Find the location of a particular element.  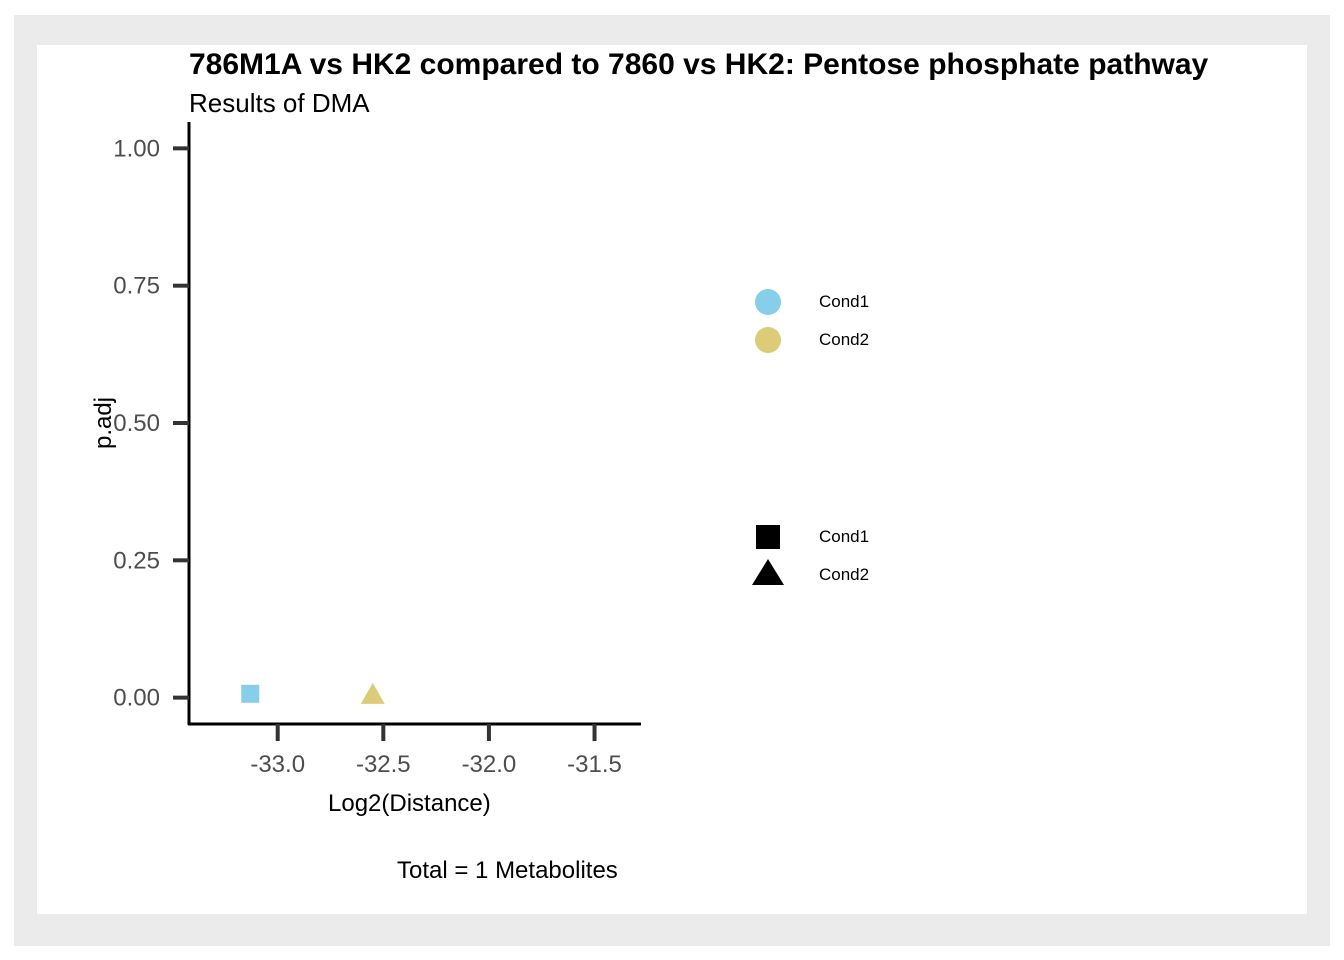

color-legend-key-cond2 is located at coordinates (768, 340).